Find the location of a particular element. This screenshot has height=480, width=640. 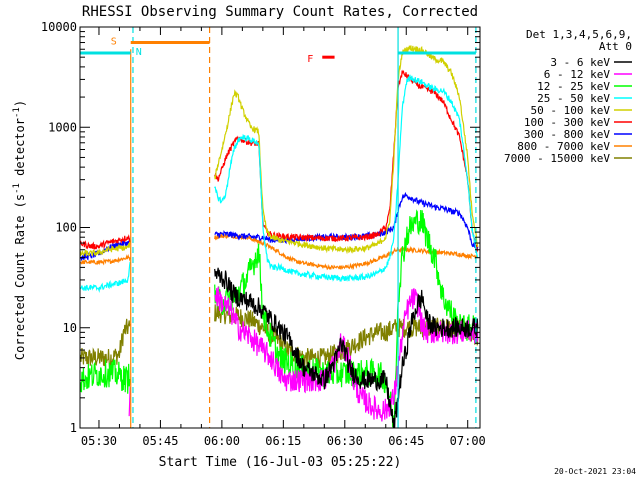

flag-layer: S N F is located at coordinates (278, 51).